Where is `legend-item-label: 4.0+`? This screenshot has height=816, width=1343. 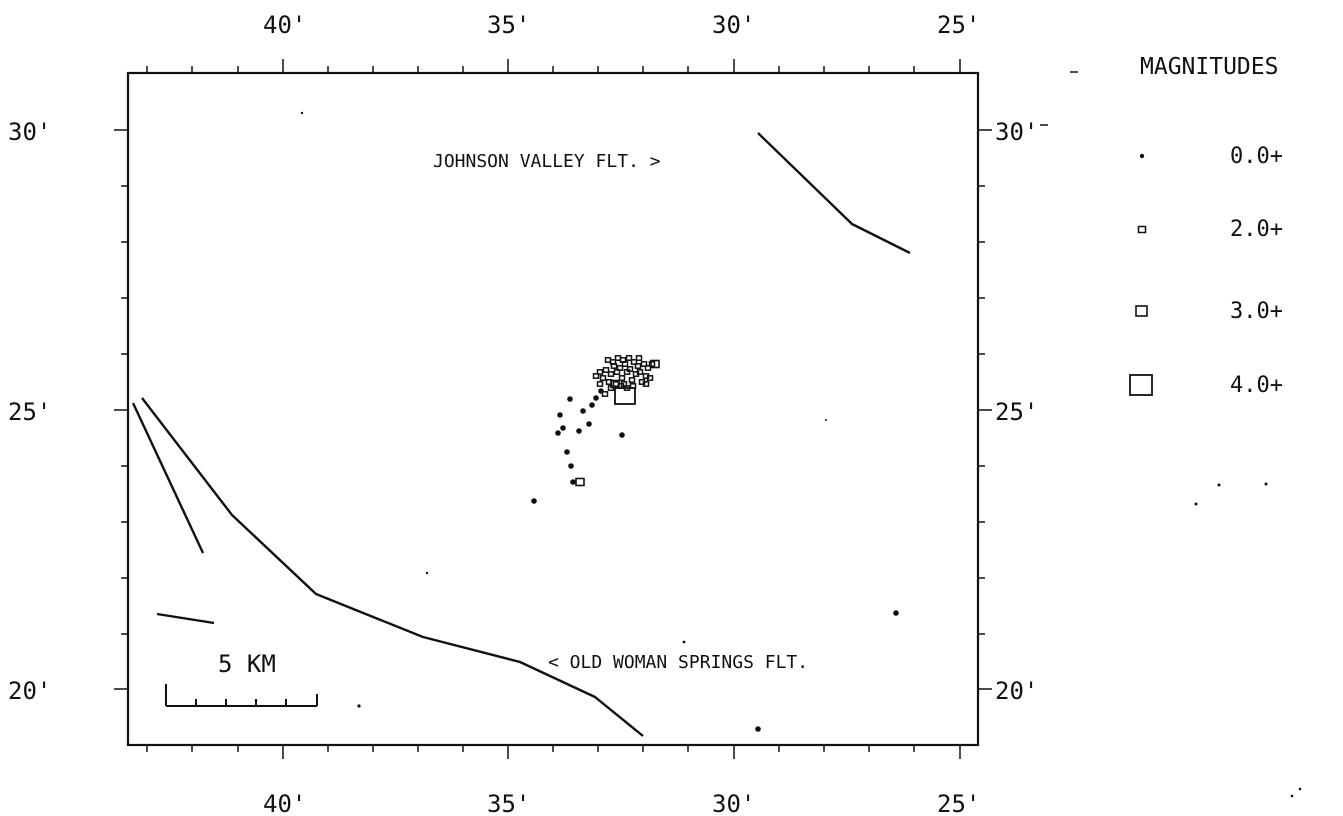 legend-item-label: 4.0+ is located at coordinates (1256, 385).